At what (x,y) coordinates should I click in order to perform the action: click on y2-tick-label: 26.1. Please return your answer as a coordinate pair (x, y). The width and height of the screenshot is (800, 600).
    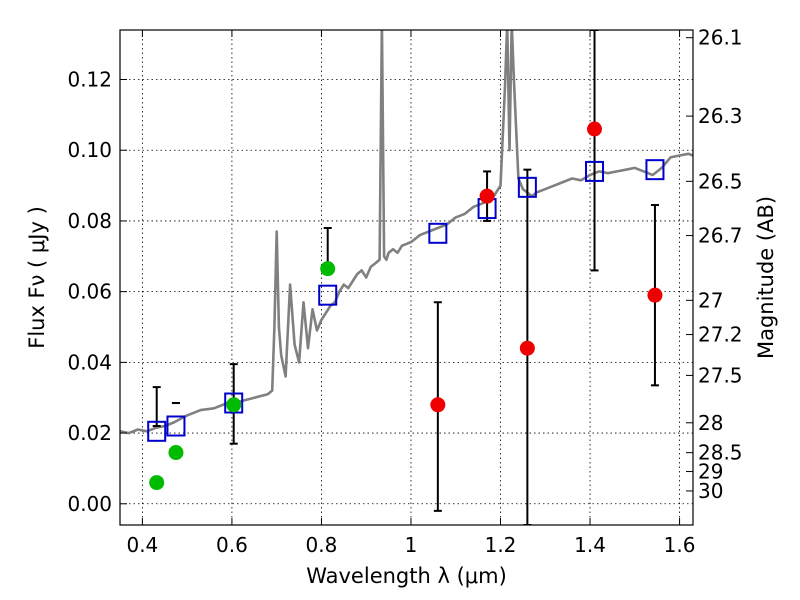
    Looking at the image, I should click on (720, 38).